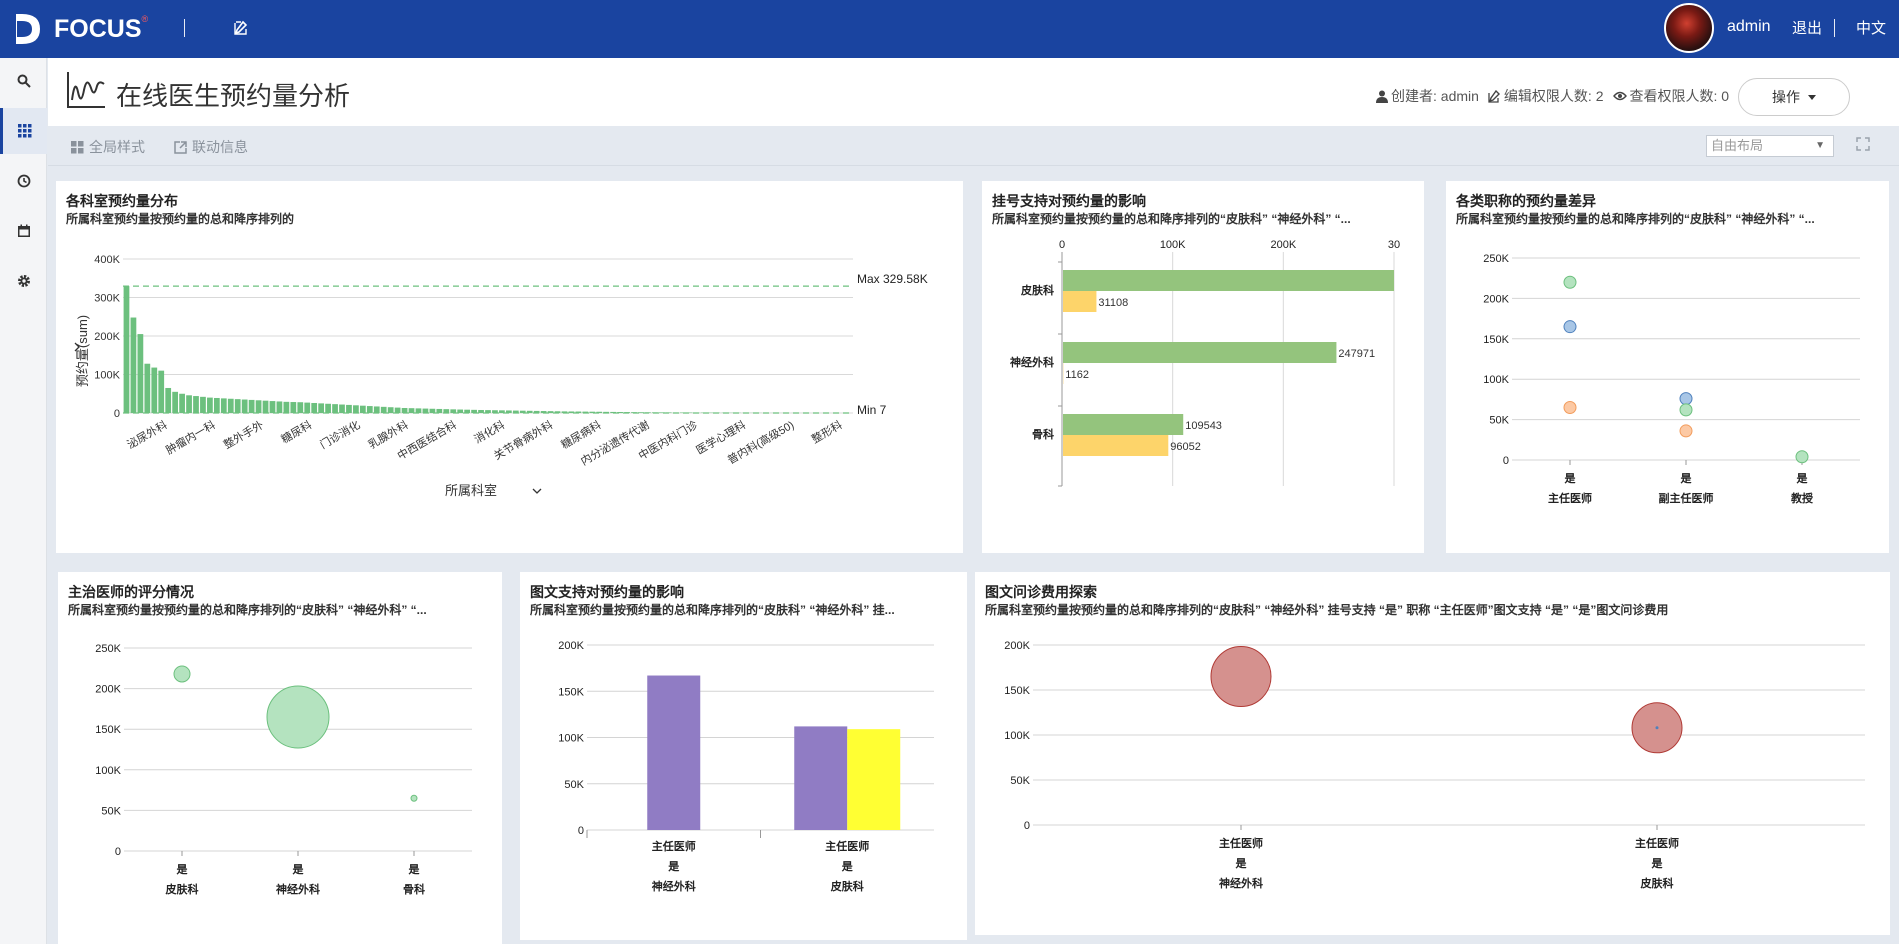 This screenshot has height=944, width=1899. I want to click on data-label: 96052, so click(1185, 447).